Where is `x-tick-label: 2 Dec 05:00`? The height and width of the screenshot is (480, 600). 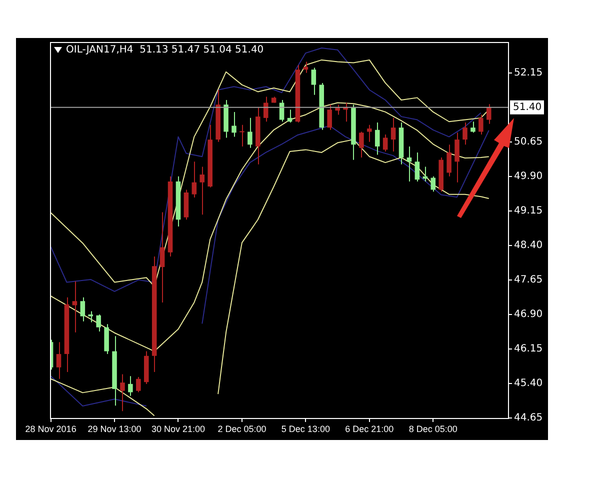
x-tick-label: 2 Dec 05:00 is located at coordinates (242, 429).